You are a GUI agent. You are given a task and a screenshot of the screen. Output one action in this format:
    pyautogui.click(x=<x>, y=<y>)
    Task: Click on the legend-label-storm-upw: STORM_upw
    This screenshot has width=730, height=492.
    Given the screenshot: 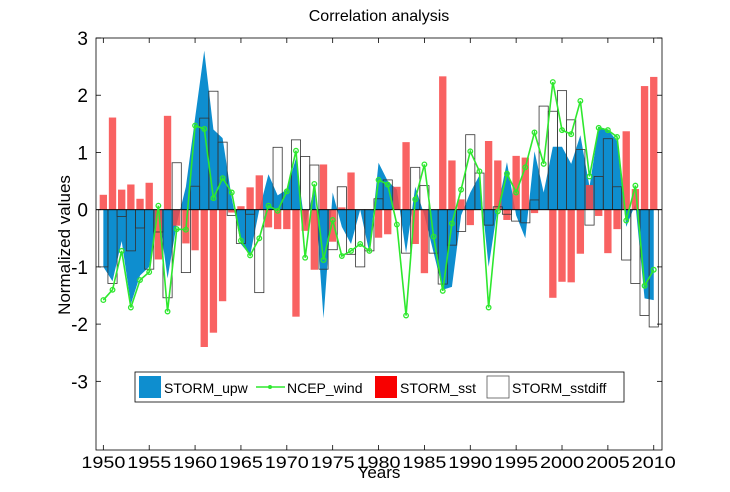 What is the action you would take?
    pyautogui.click(x=206, y=388)
    